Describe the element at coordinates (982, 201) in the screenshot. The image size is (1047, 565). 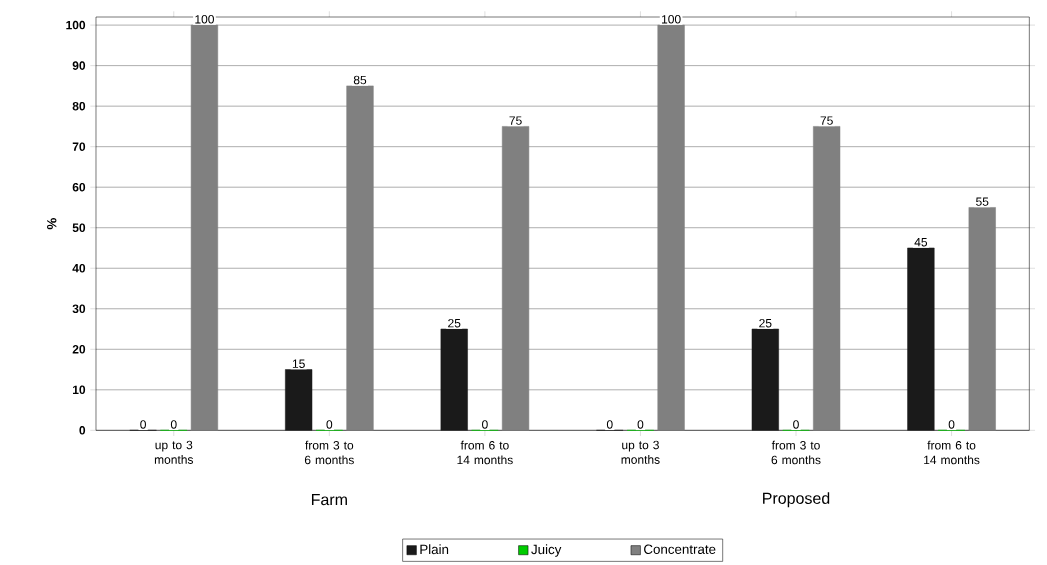
I see `data-label: 55` at that location.